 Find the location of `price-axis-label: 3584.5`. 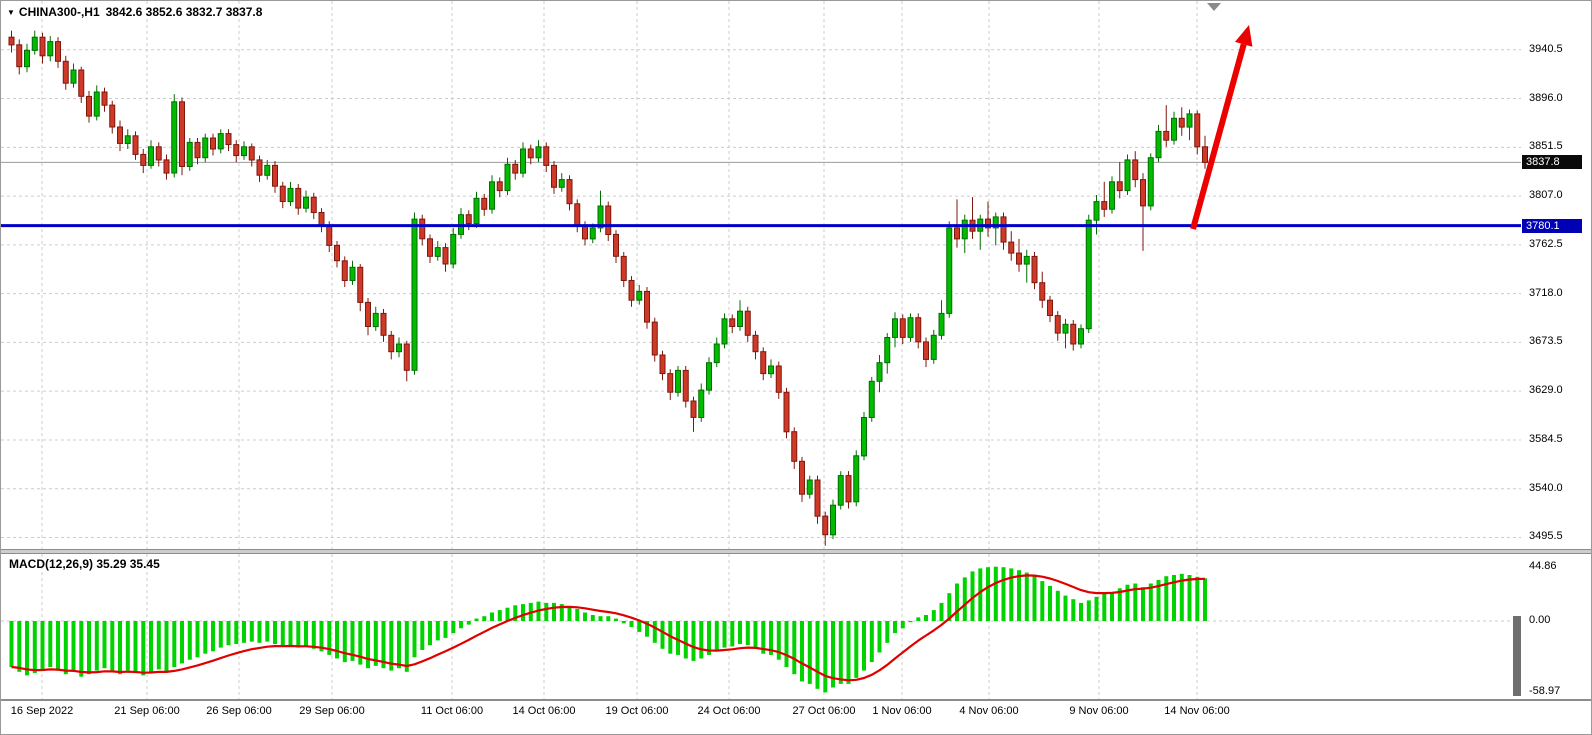

price-axis-label: 3584.5 is located at coordinates (1546, 438).